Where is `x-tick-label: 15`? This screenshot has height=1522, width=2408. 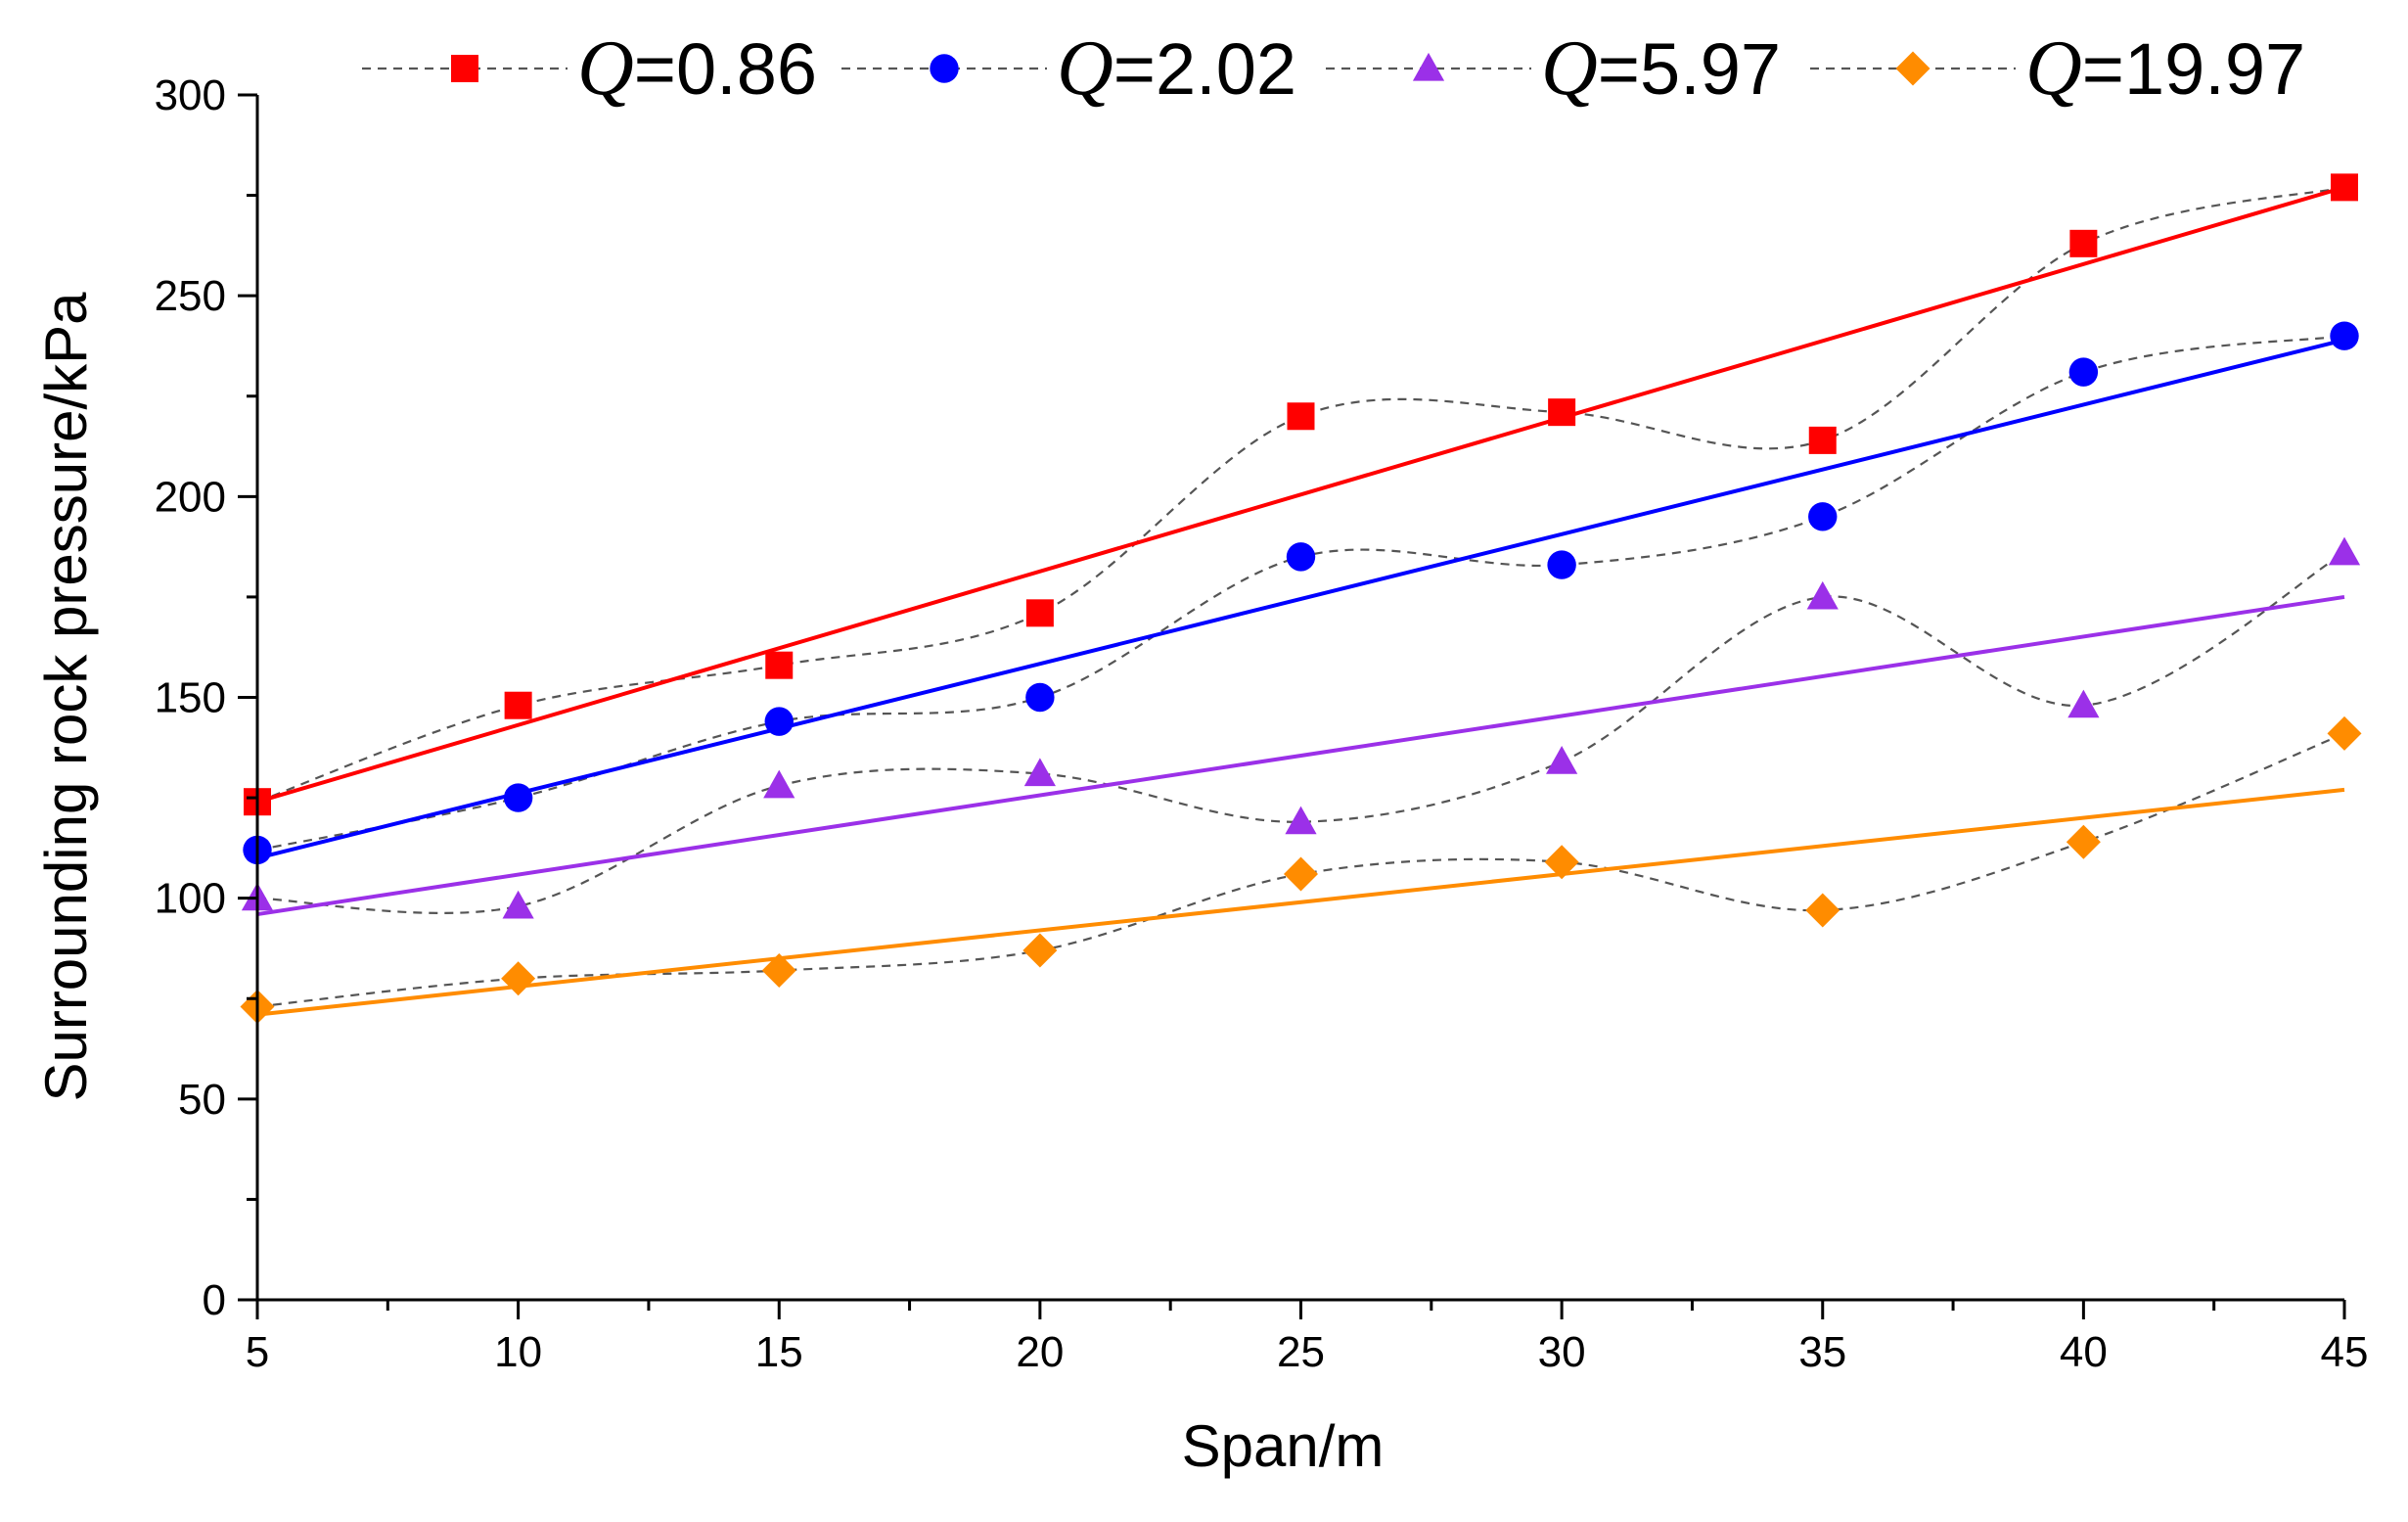 x-tick-label: 15 is located at coordinates (779, 1352).